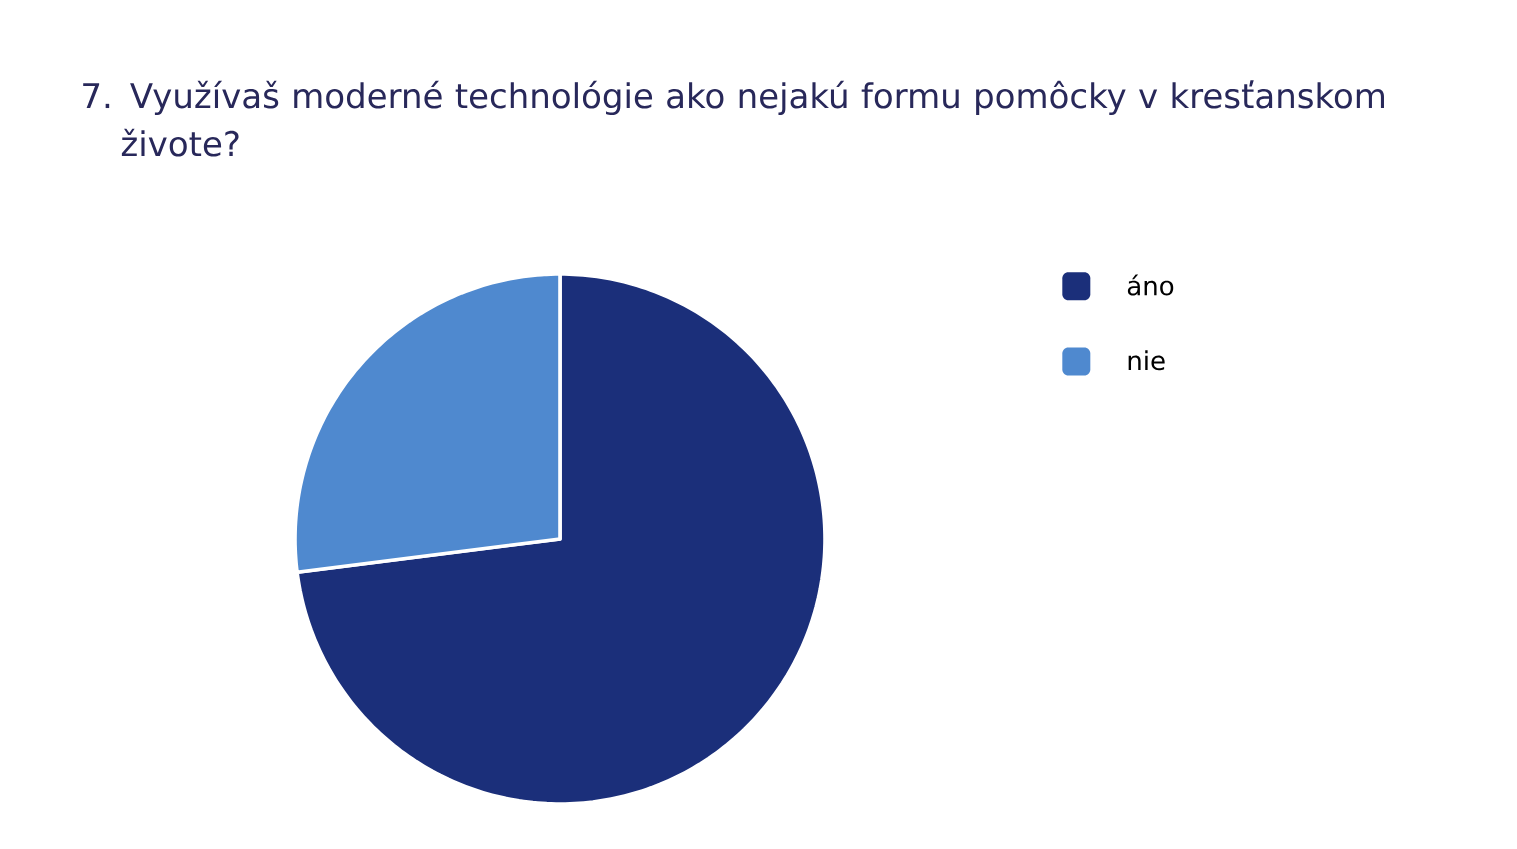 The width and height of the screenshot is (1517, 849). I want to click on legend-label: áno, so click(1150, 285).